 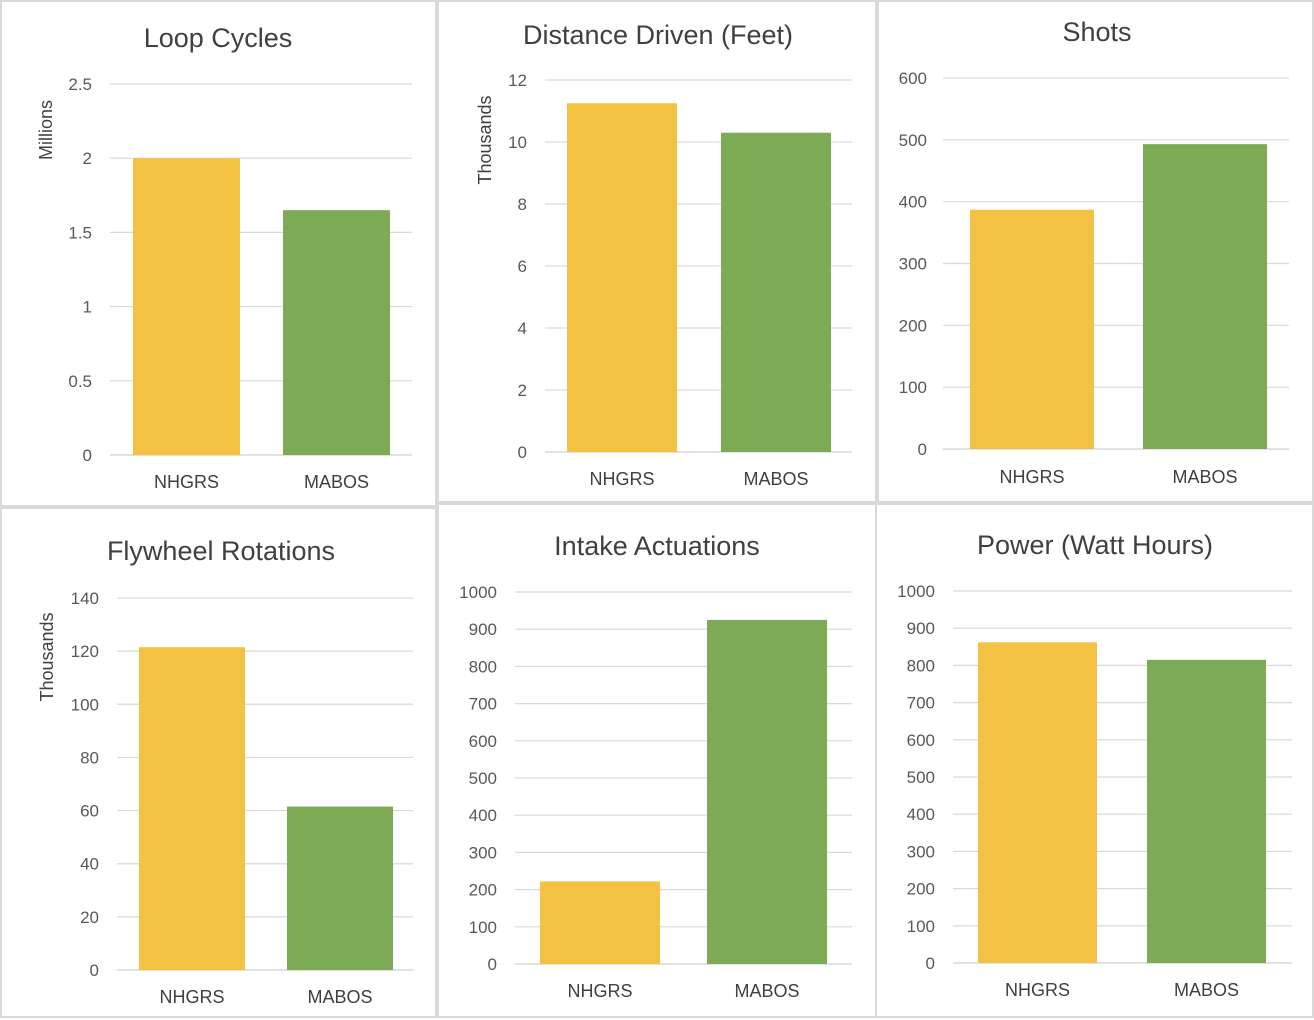 What do you see at coordinates (657, 546) in the screenshot?
I see `chart-title: Intake Actuations` at bounding box center [657, 546].